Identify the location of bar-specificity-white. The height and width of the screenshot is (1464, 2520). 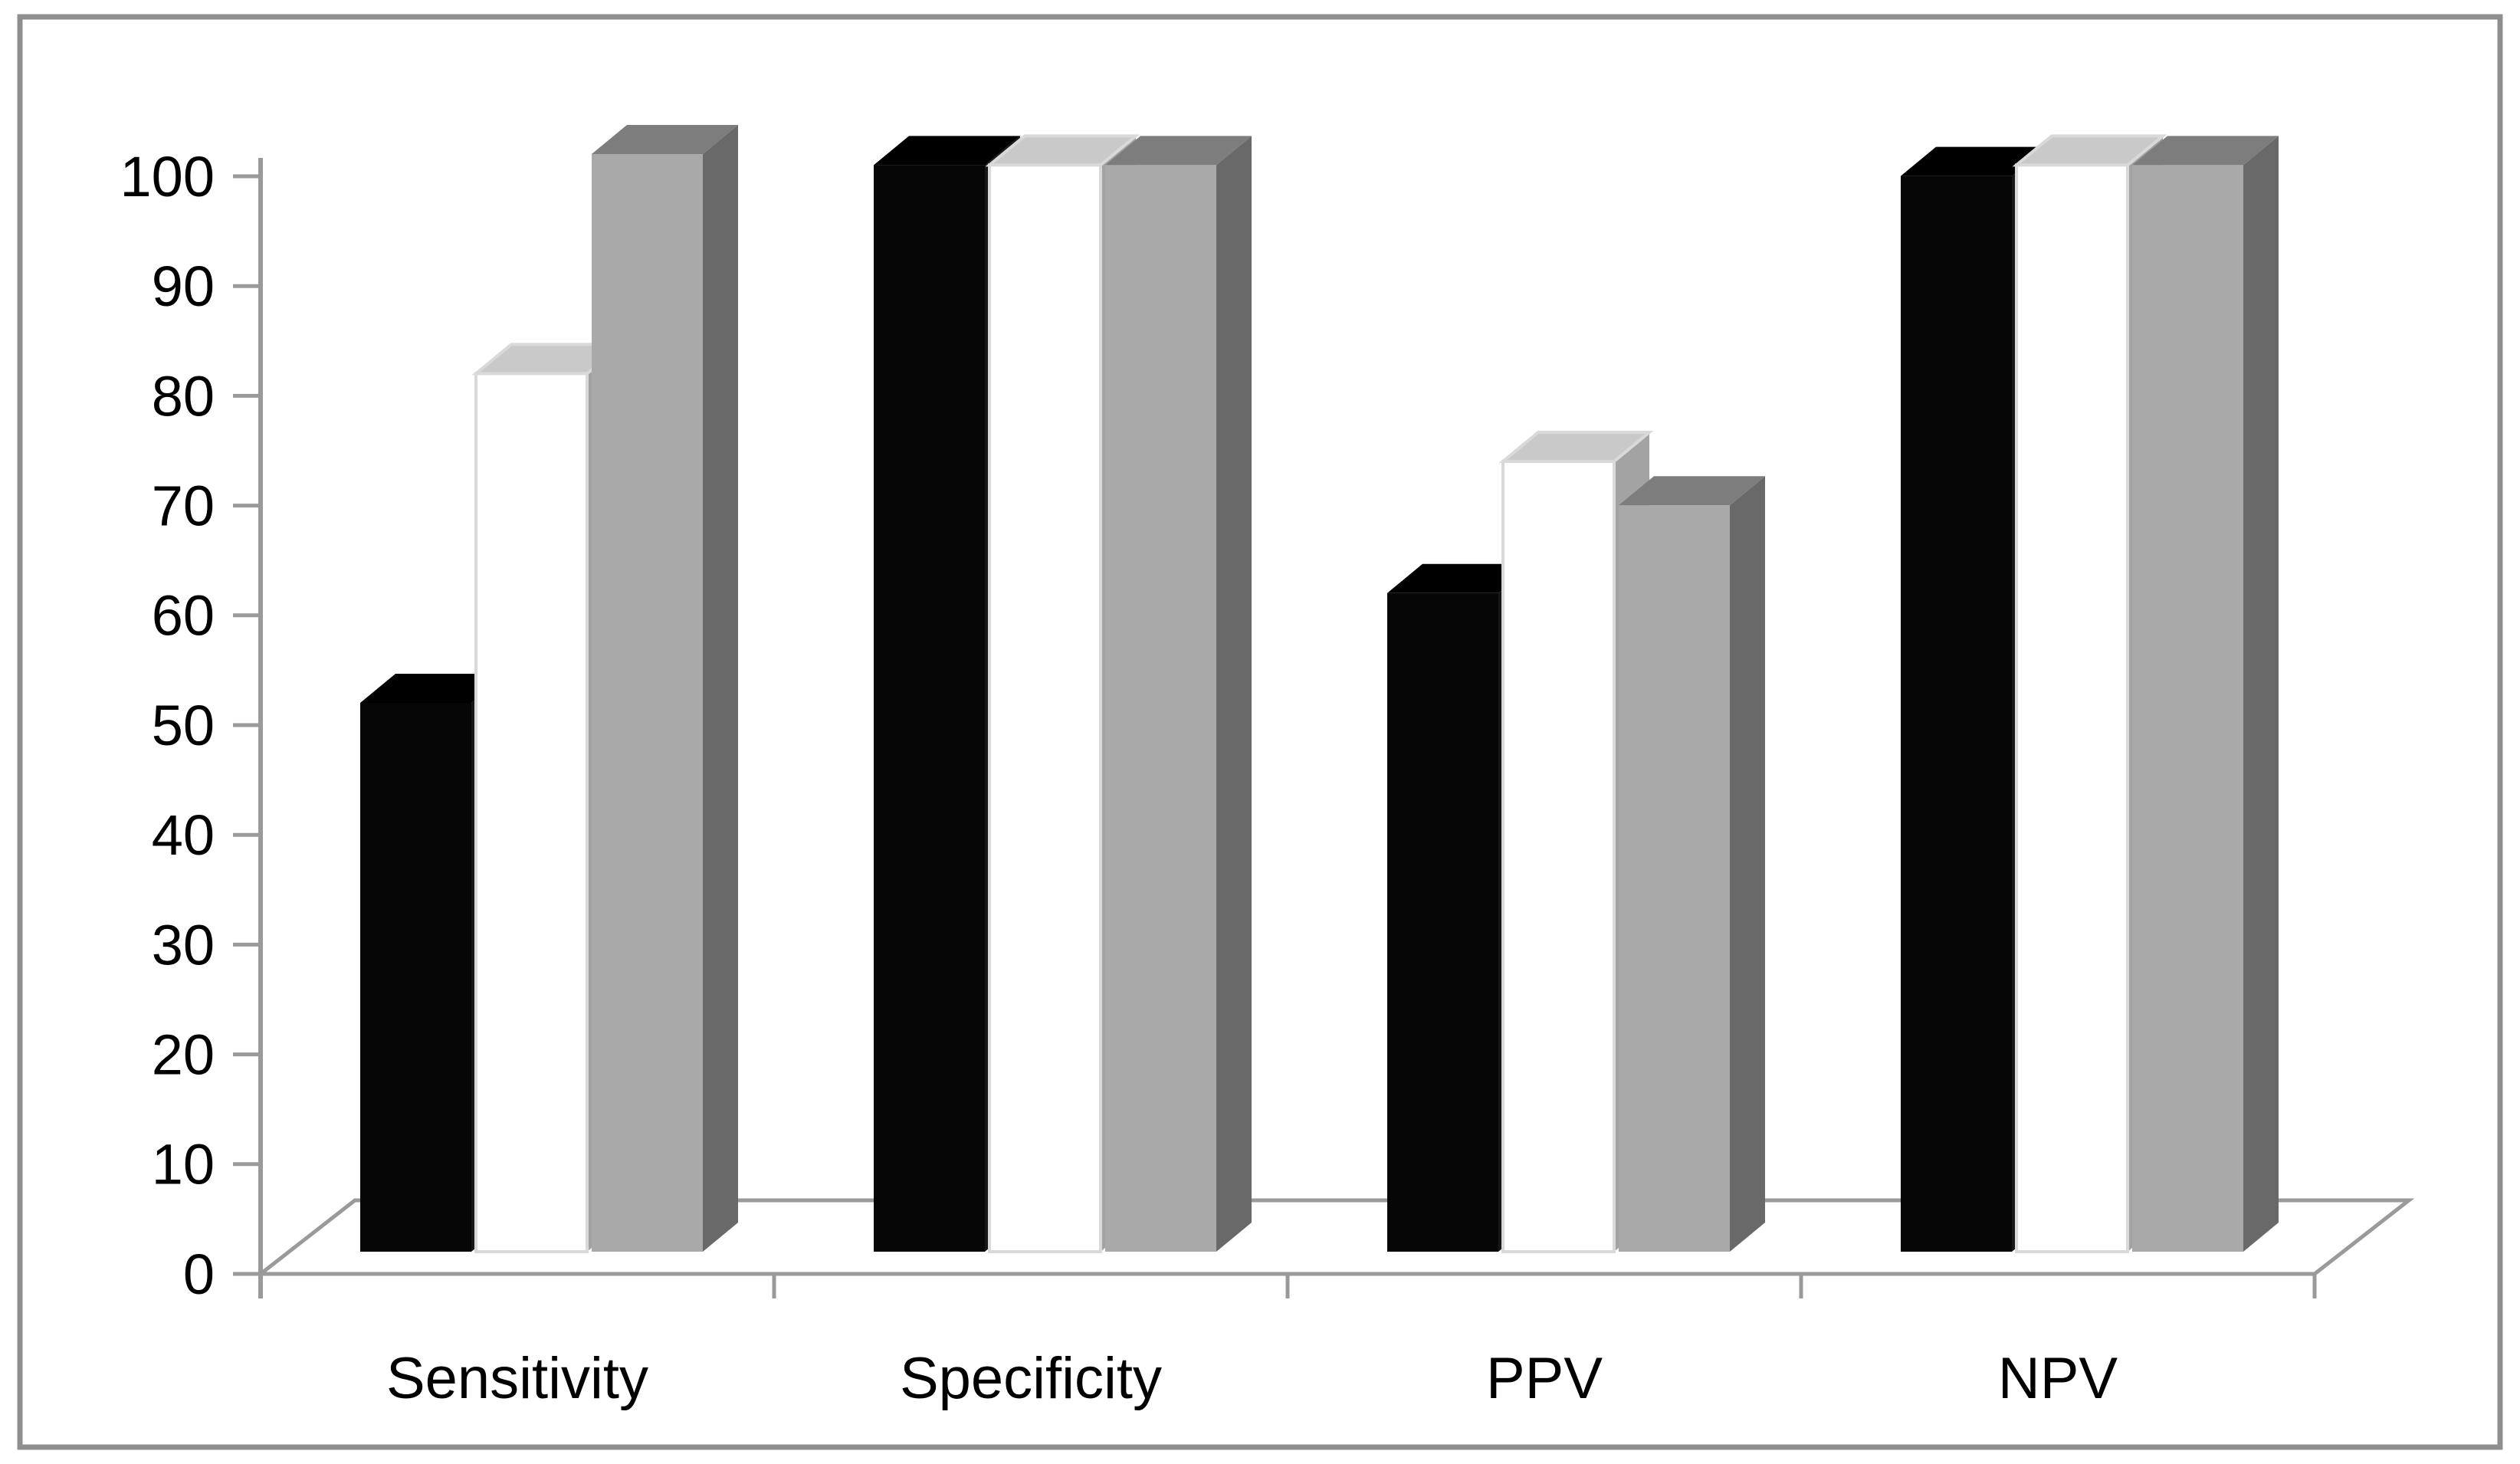
(1045, 708).